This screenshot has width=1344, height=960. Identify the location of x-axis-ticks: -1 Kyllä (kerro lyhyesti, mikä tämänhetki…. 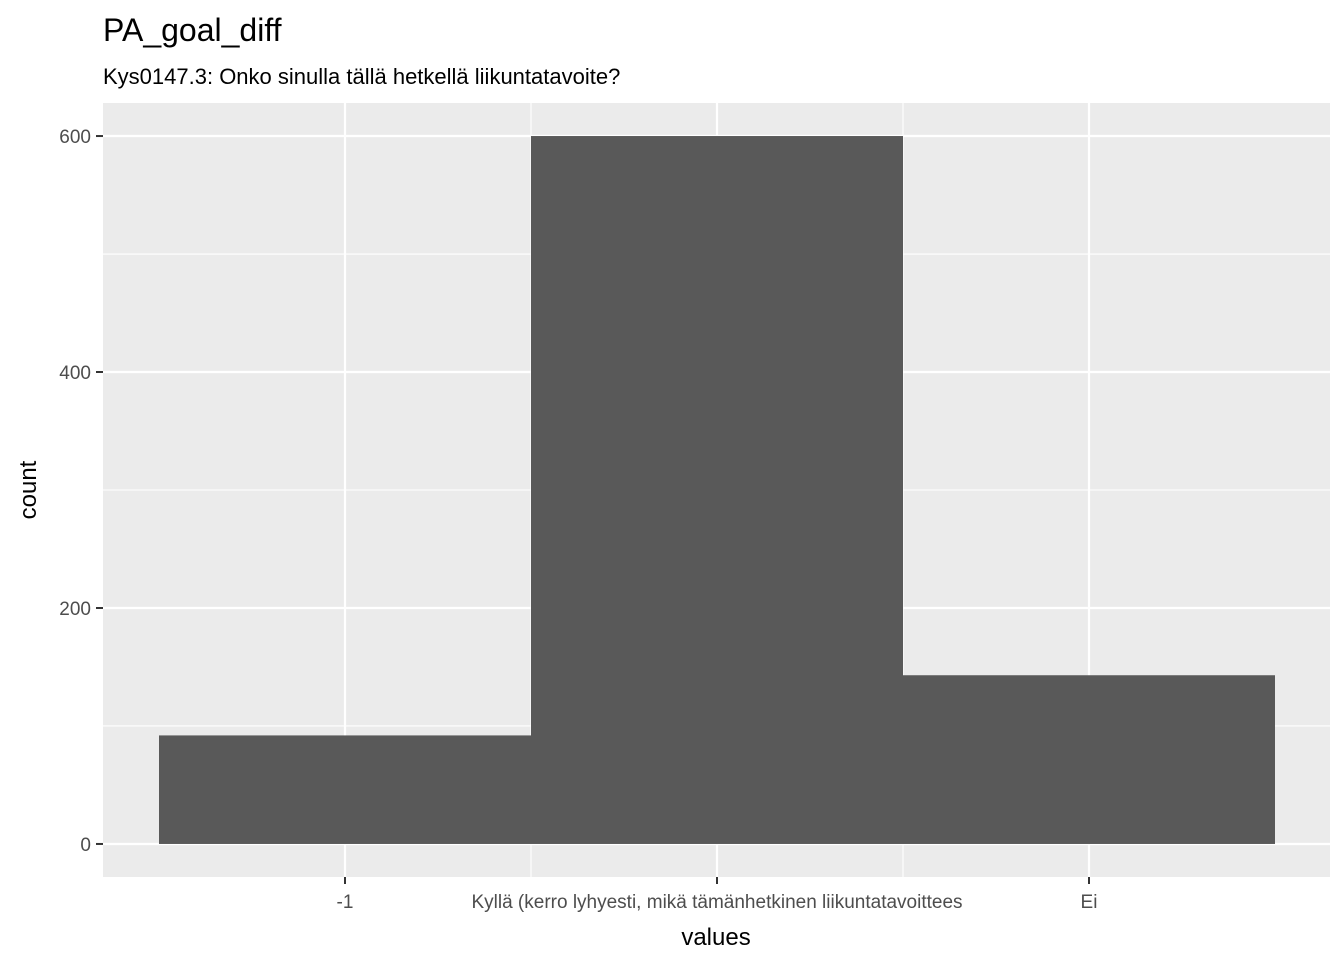
(717, 895).